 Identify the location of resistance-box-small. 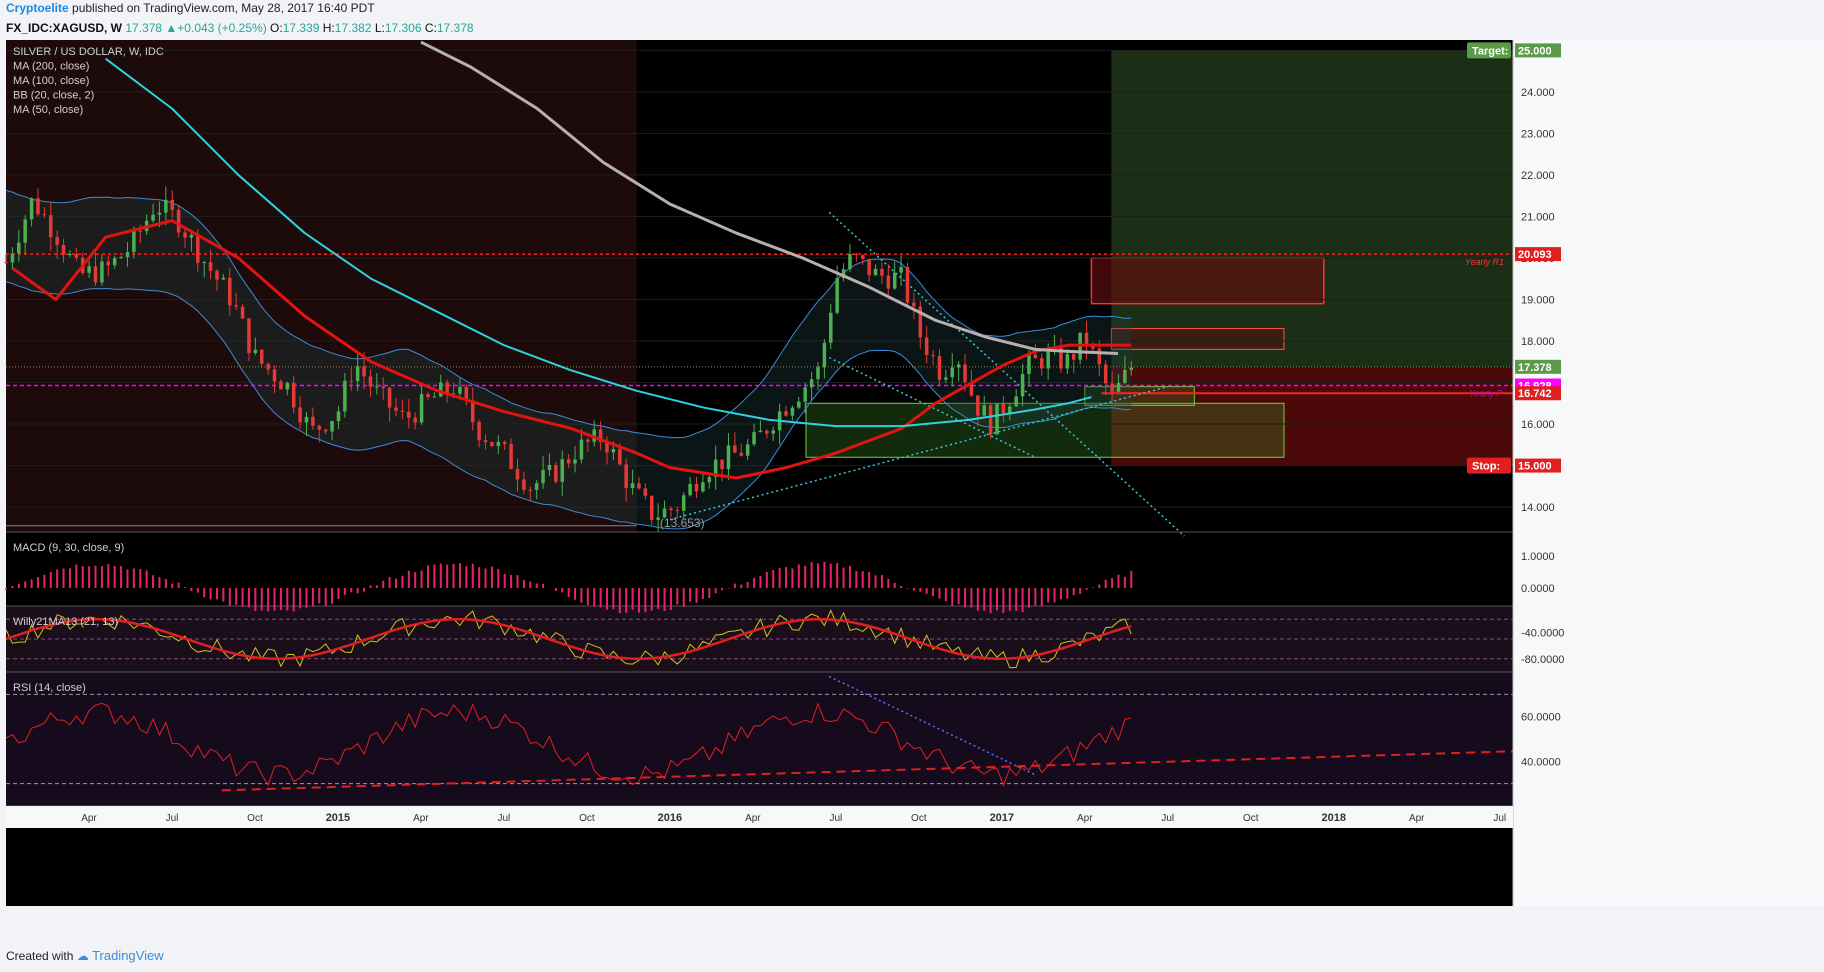
(1197, 339).